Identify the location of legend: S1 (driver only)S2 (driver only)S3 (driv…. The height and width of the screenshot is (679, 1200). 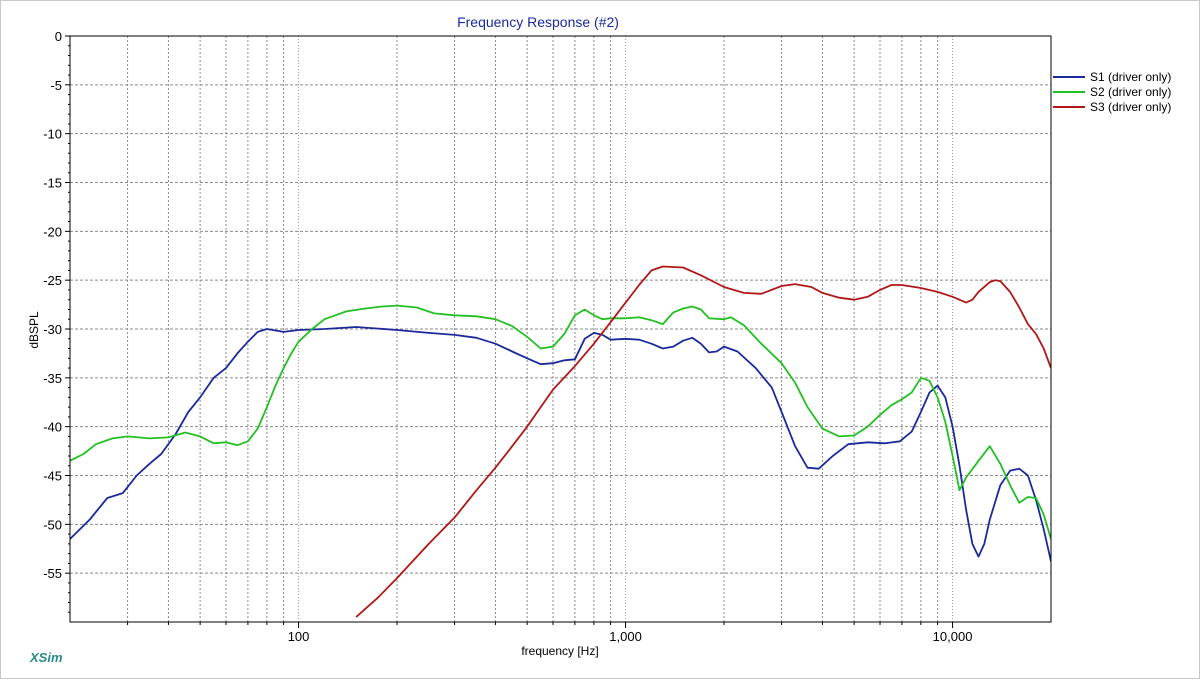
(1112, 92).